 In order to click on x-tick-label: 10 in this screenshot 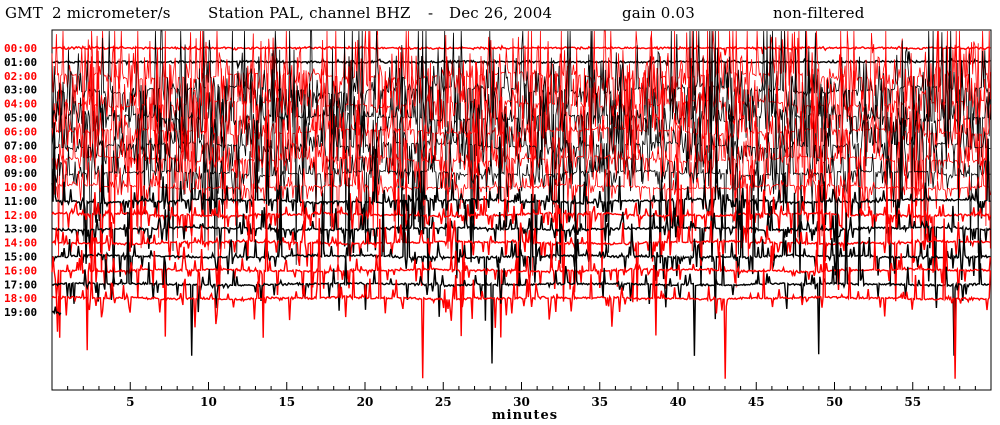, I will do `click(208, 402)`.